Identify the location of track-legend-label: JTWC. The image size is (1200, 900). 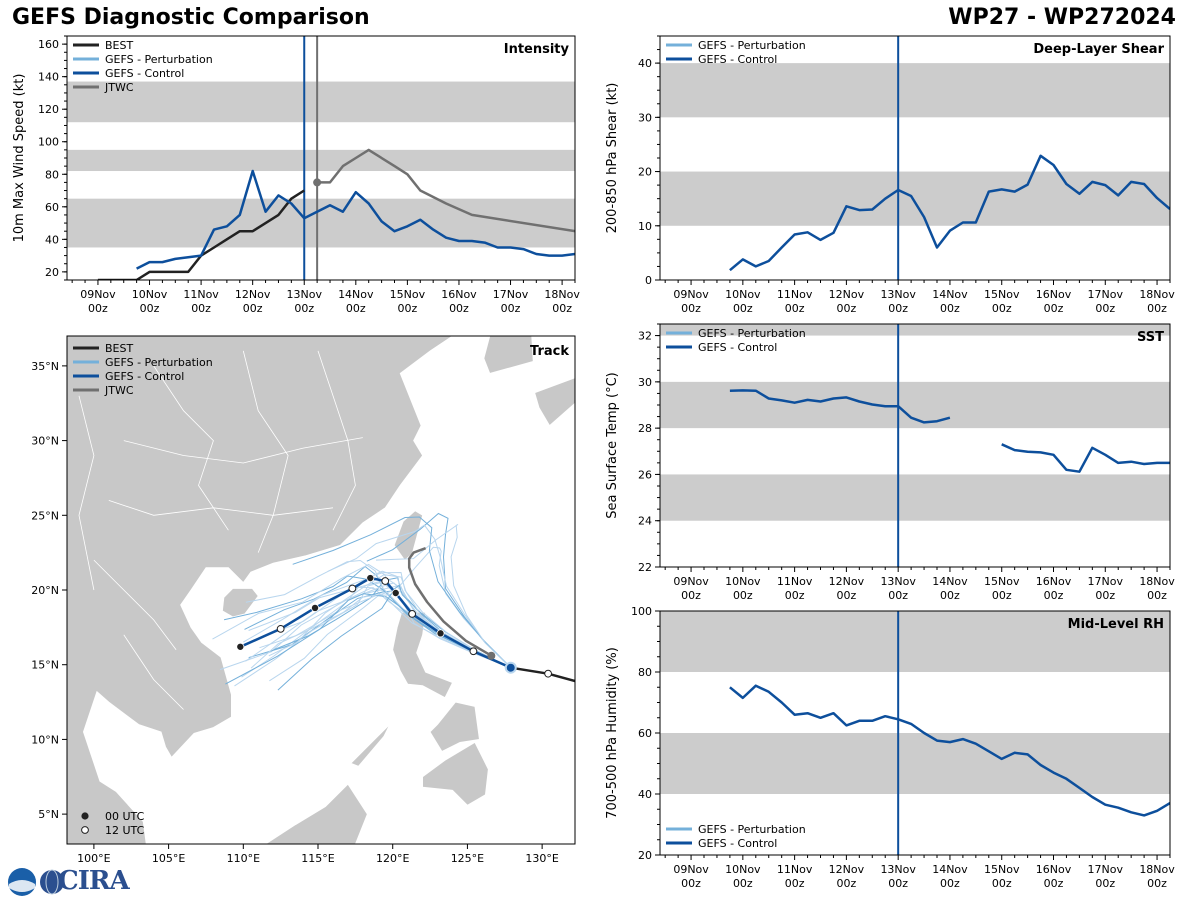
(119, 390).